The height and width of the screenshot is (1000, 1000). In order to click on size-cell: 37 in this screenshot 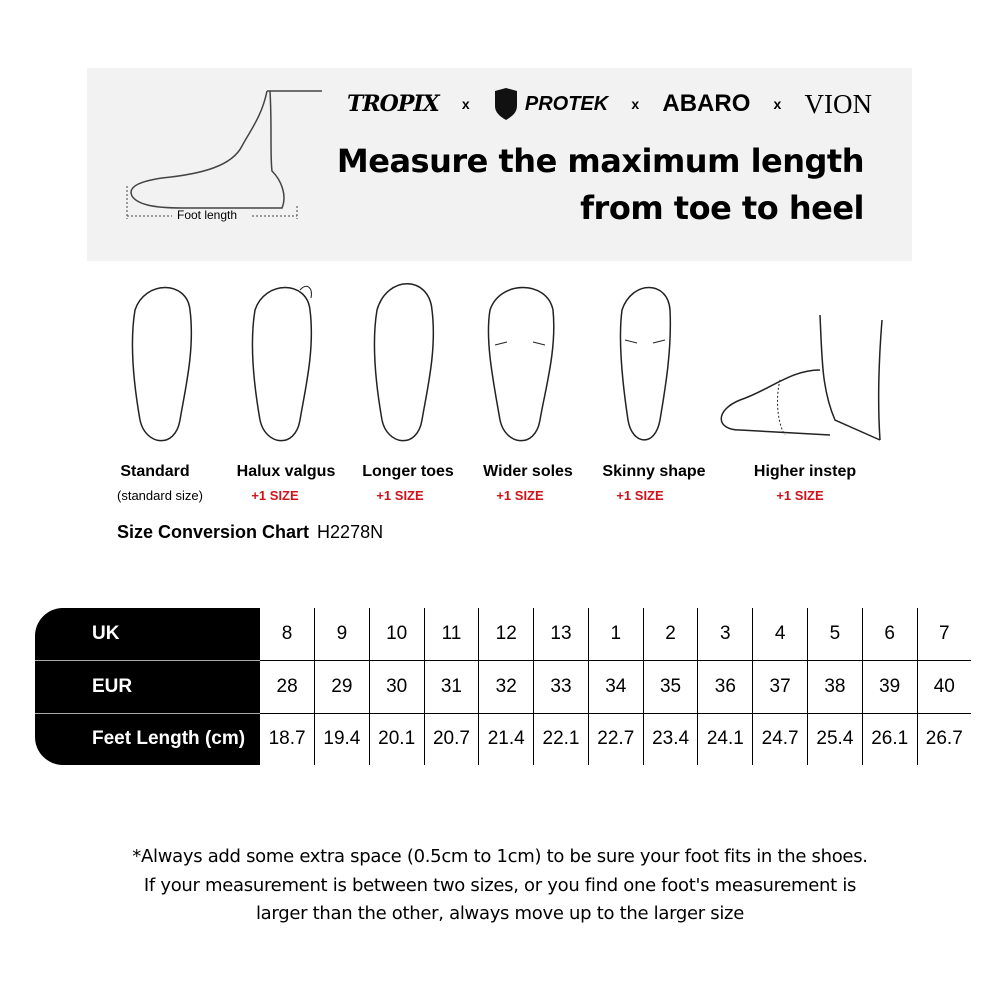, I will do `click(780, 686)`.